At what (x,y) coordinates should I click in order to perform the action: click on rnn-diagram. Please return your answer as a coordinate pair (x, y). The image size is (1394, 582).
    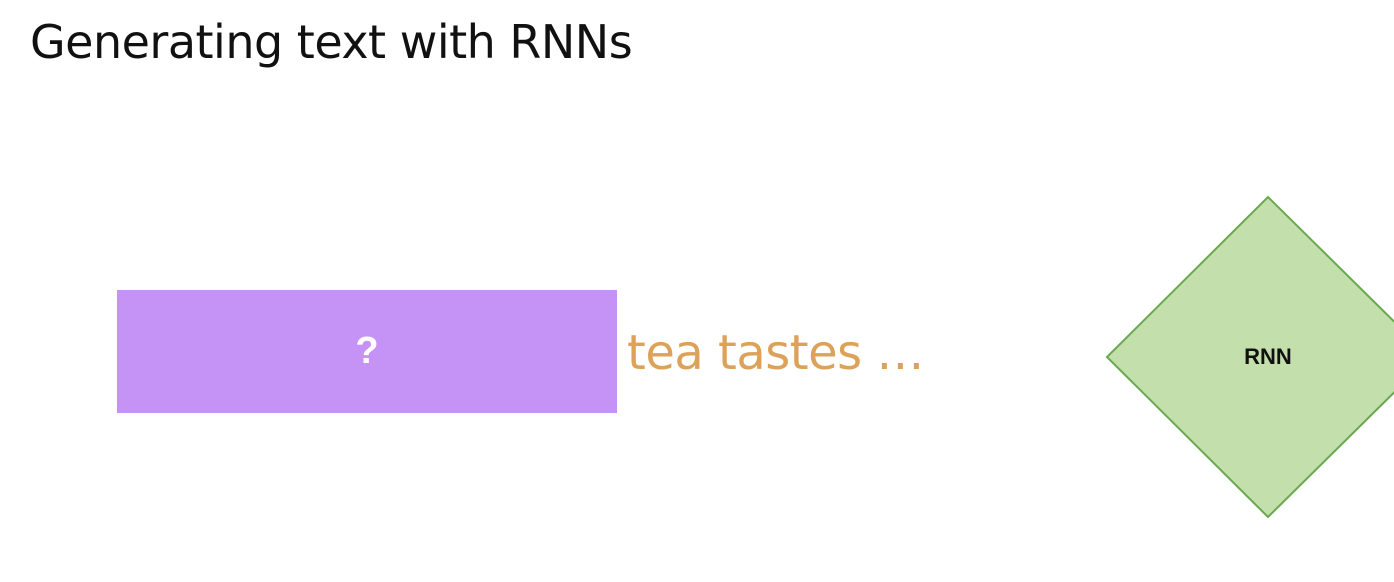
    Looking at the image, I should click on (1249, 357).